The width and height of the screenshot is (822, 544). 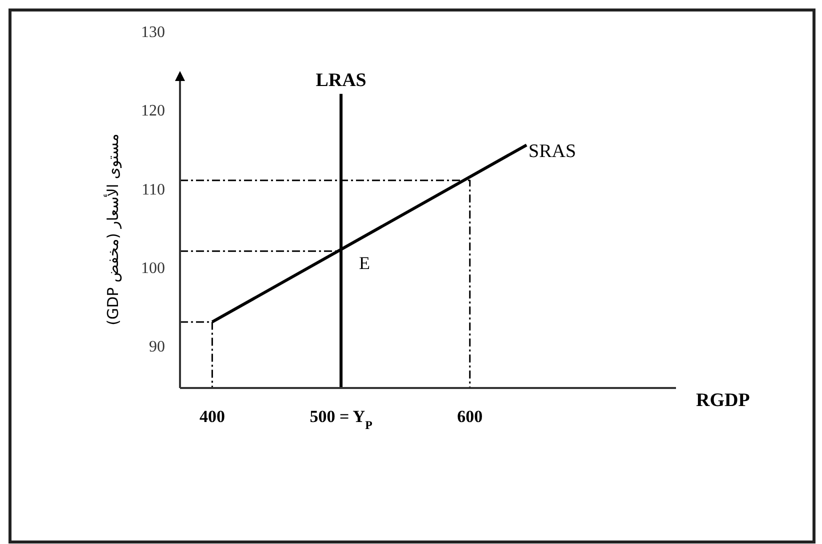 What do you see at coordinates (341, 80) in the screenshot?
I see `series-label: LRAS` at bounding box center [341, 80].